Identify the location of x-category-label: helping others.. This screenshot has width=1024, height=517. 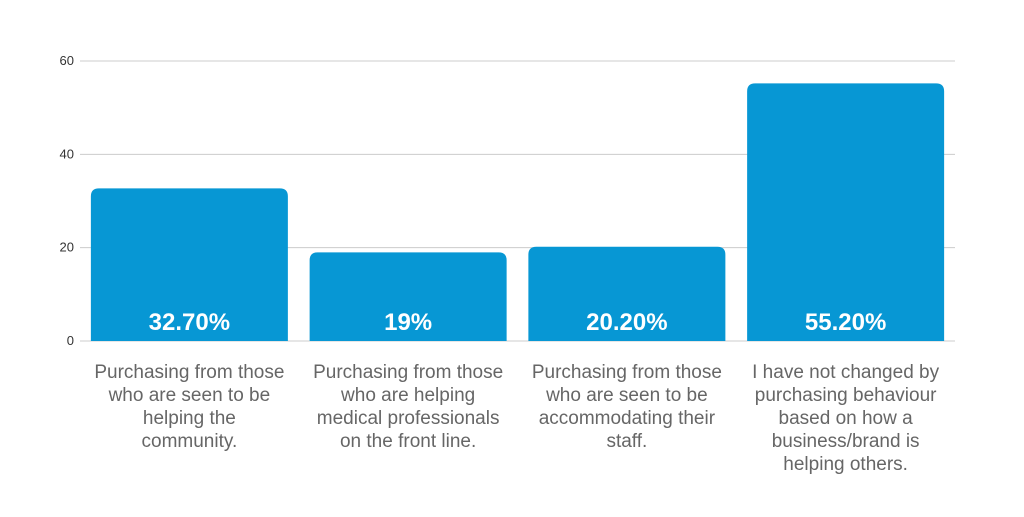
(845, 464).